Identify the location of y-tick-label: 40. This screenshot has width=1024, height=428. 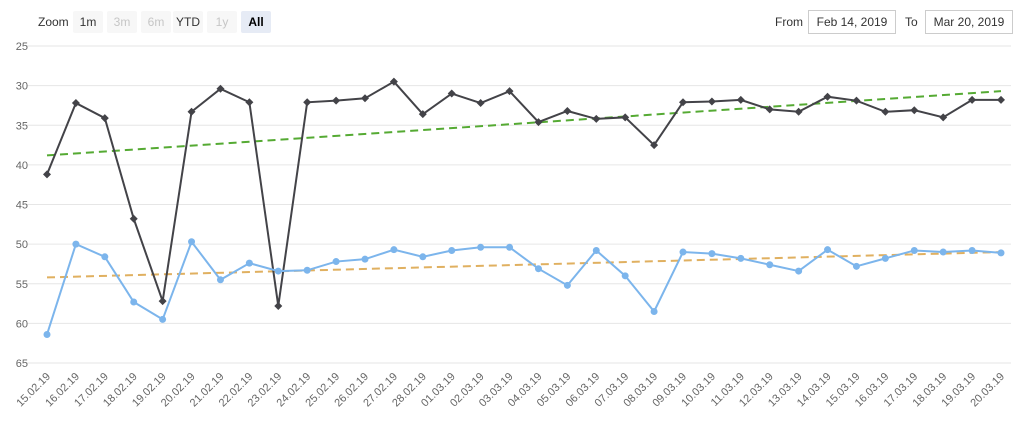
(22, 166).